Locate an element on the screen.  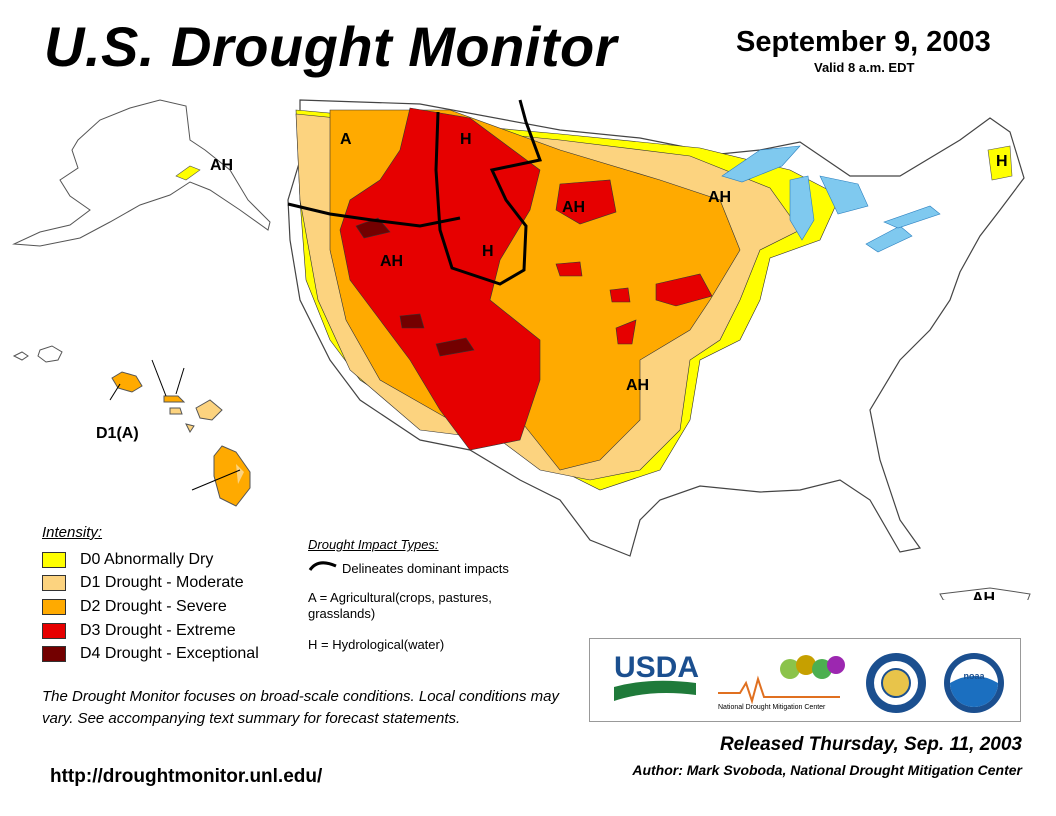
usda-logo: USDA is located at coordinates (656, 676).